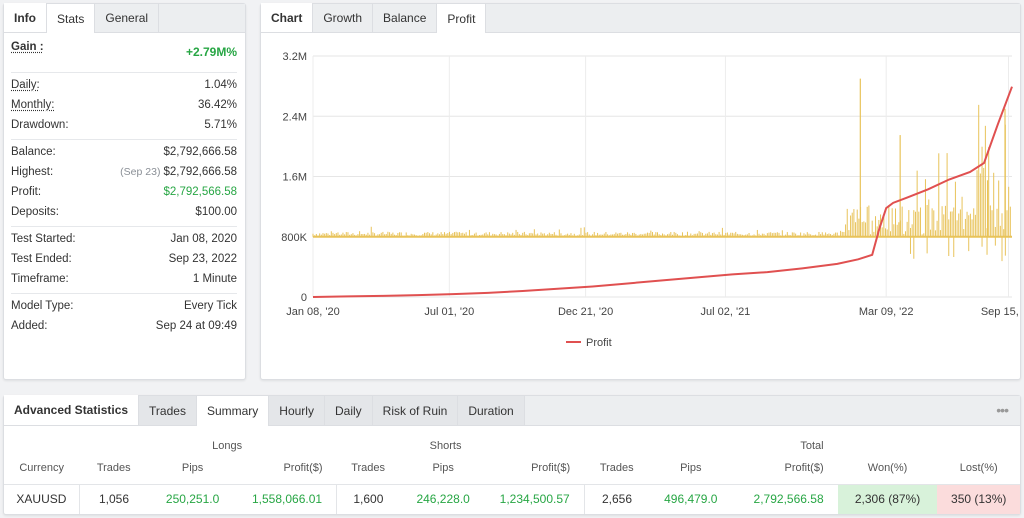  What do you see at coordinates (35, 212) in the screenshot?
I see `deposits-label: Deposits:` at bounding box center [35, 212].